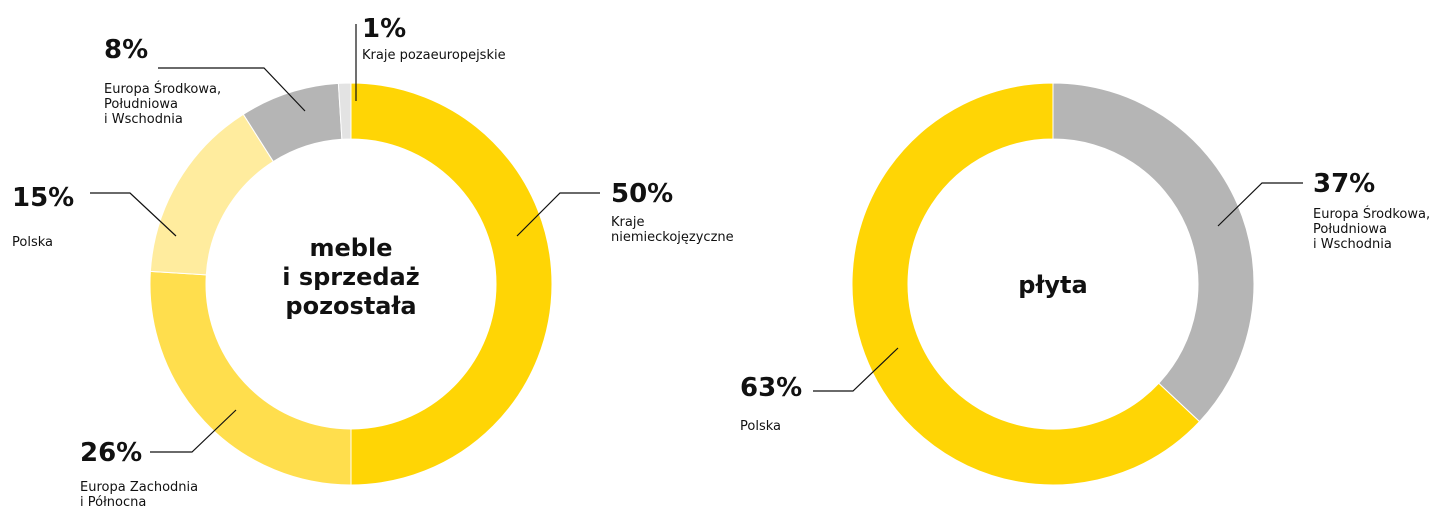 The width and height of the screenshot is (1456, 510). What do you see at coordinates (1344, 184) in the screenshot?
I see `slice-percent-label: 37%` at bounding box center [1344, 184].